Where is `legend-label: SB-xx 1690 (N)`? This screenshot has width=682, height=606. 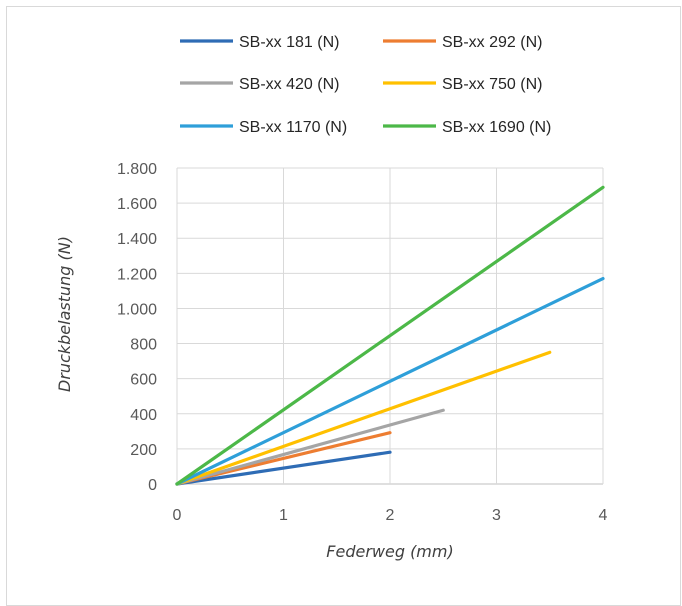 legend-label: SB-xx 1690 (N) is located at coordinates (496, 127).